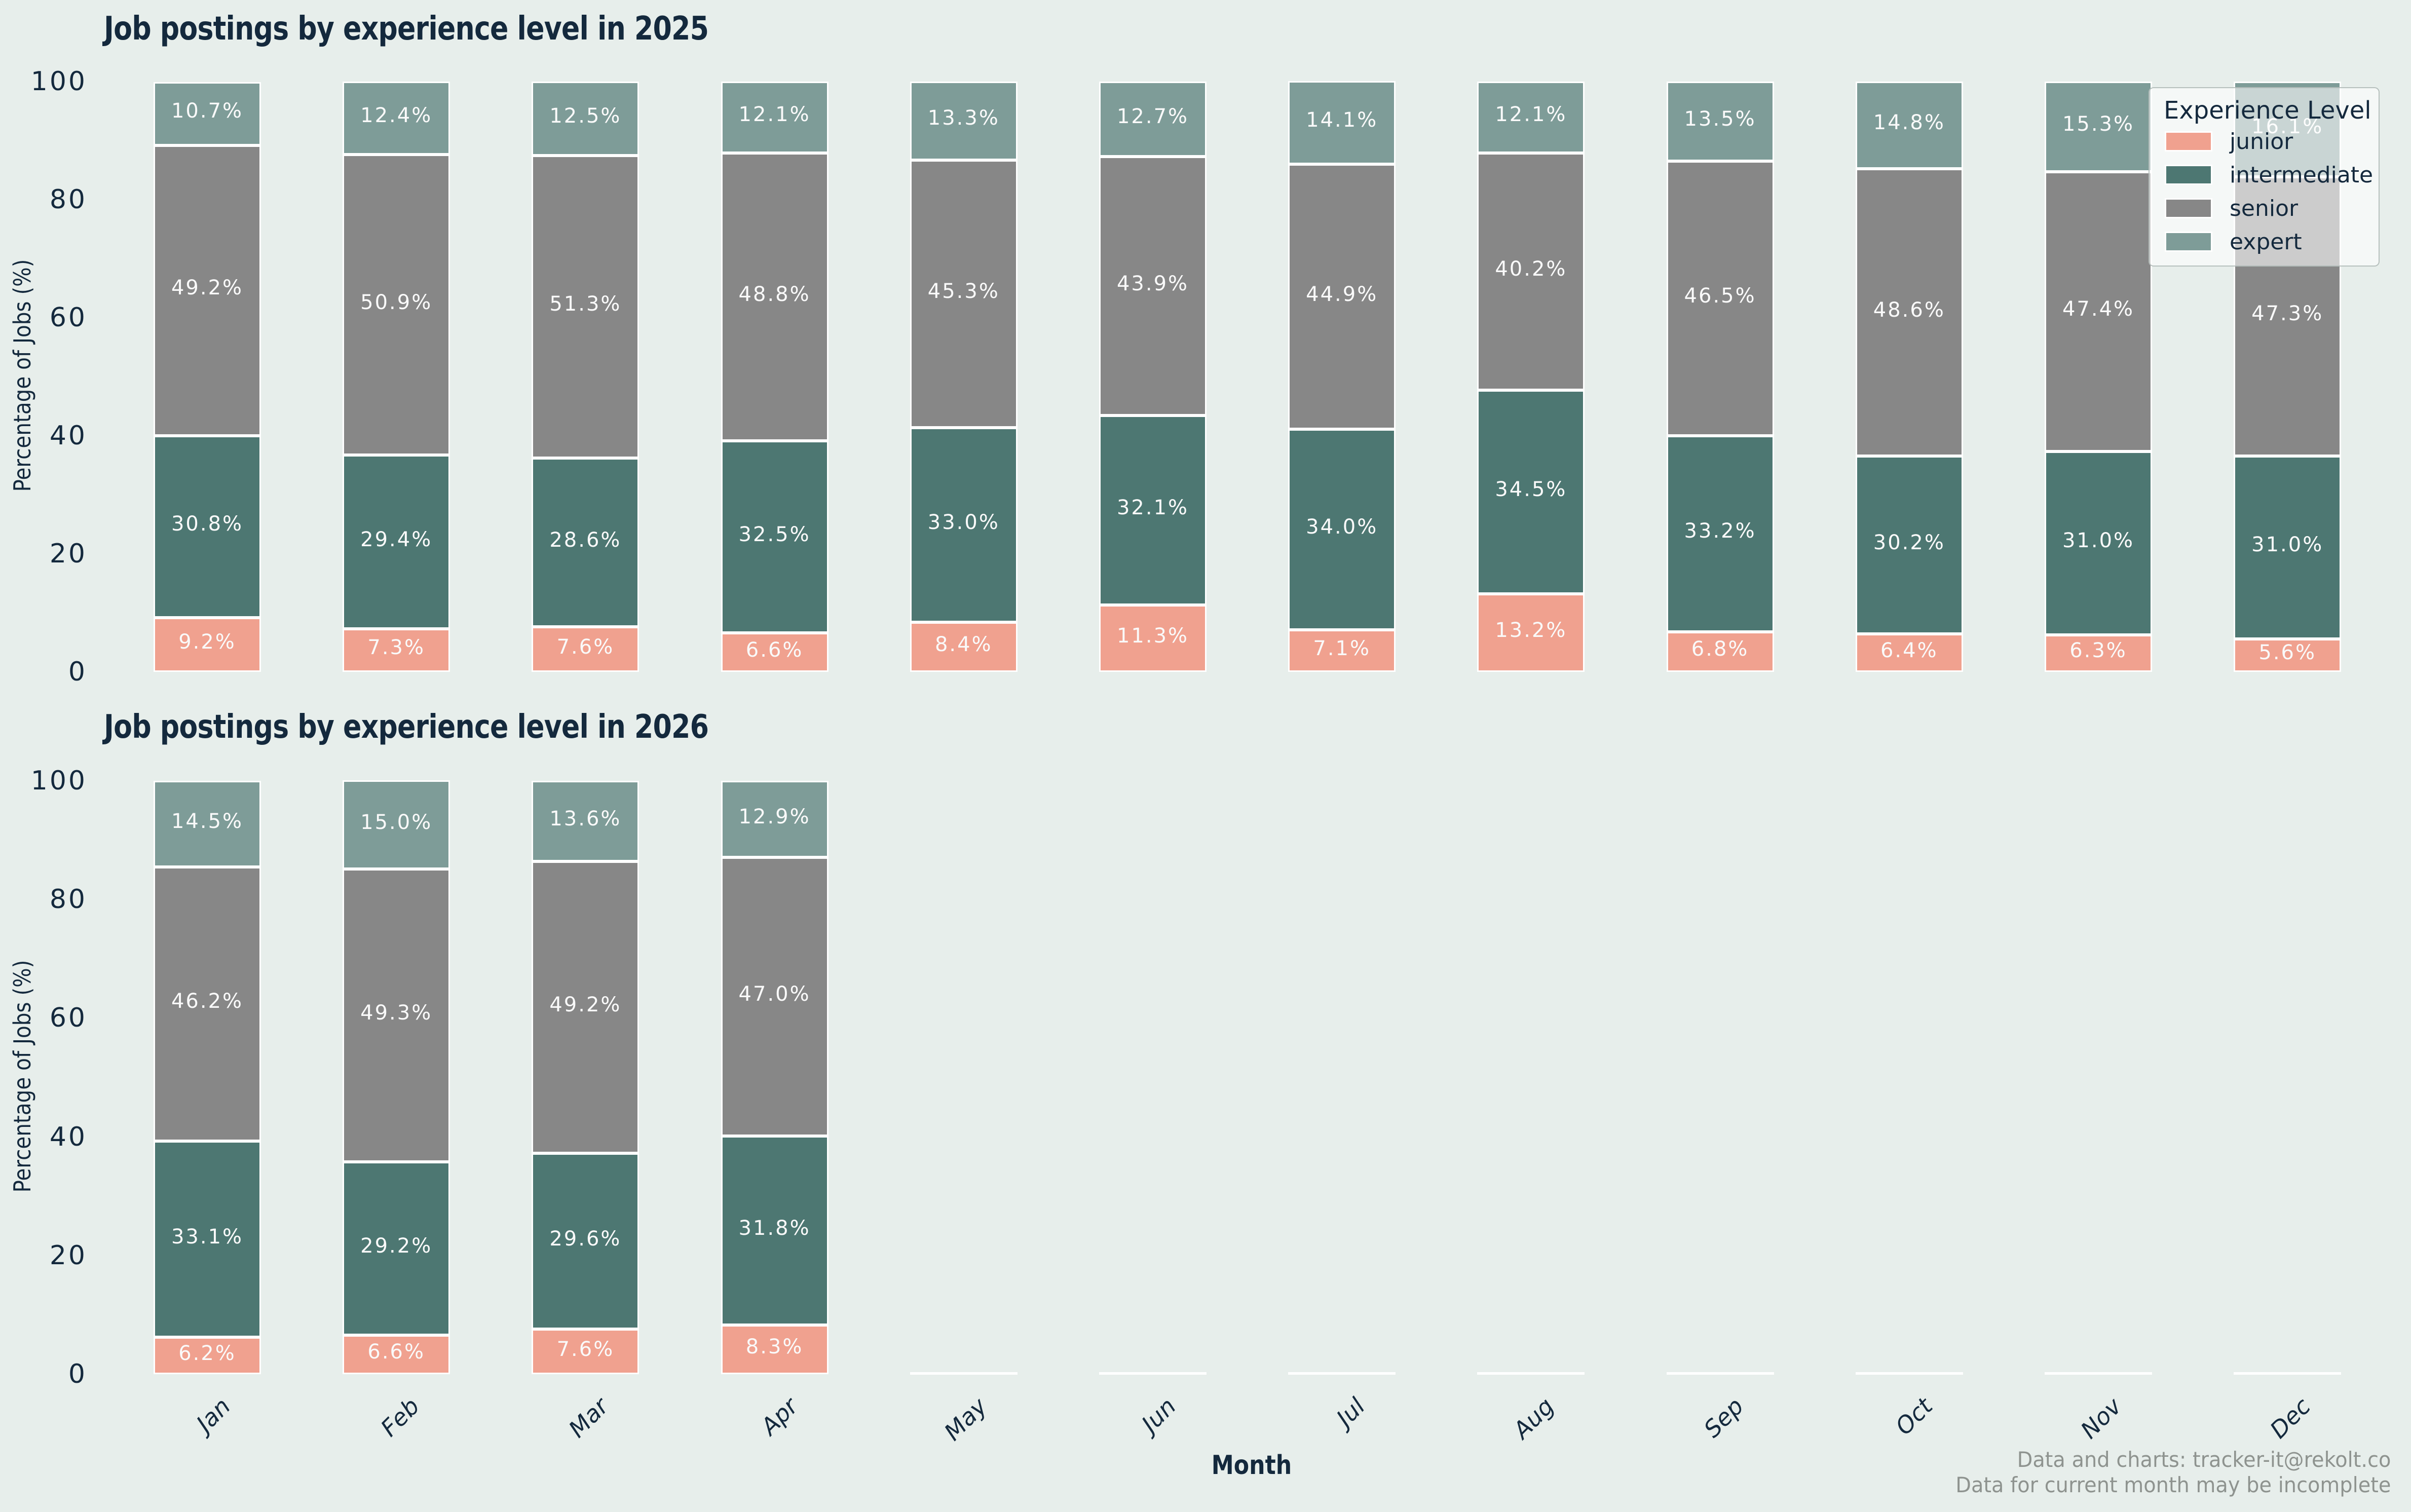 The image size is (2411, 1512). I want to click on x-tick-label: May, so click(965, 1419).